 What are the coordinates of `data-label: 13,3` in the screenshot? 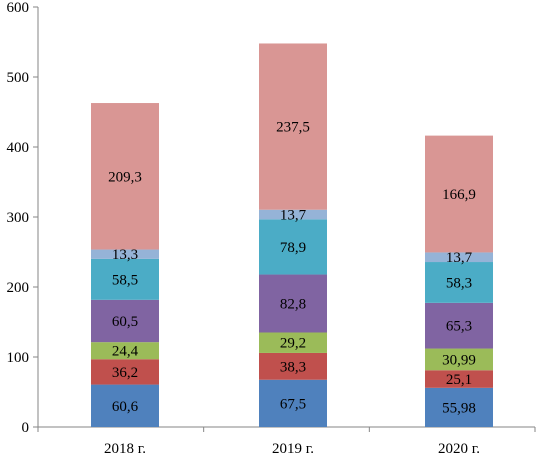 It's located at (125, 255).